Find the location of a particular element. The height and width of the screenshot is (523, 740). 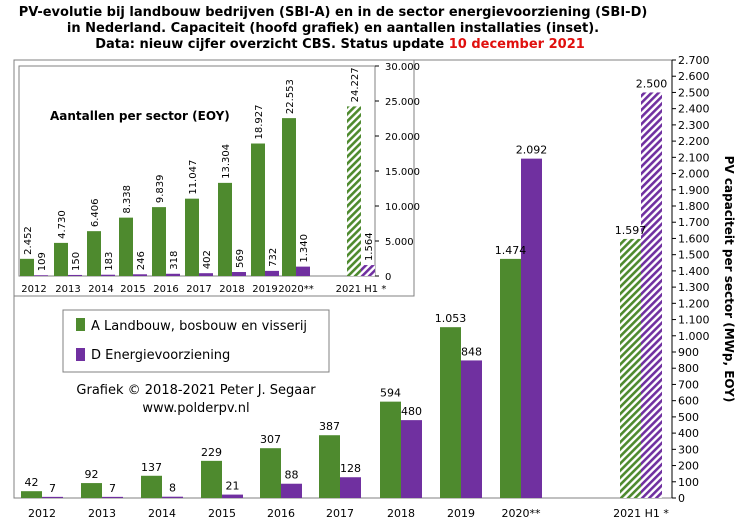

inset-bar-a-2016 is located at coordinates (159, 241).